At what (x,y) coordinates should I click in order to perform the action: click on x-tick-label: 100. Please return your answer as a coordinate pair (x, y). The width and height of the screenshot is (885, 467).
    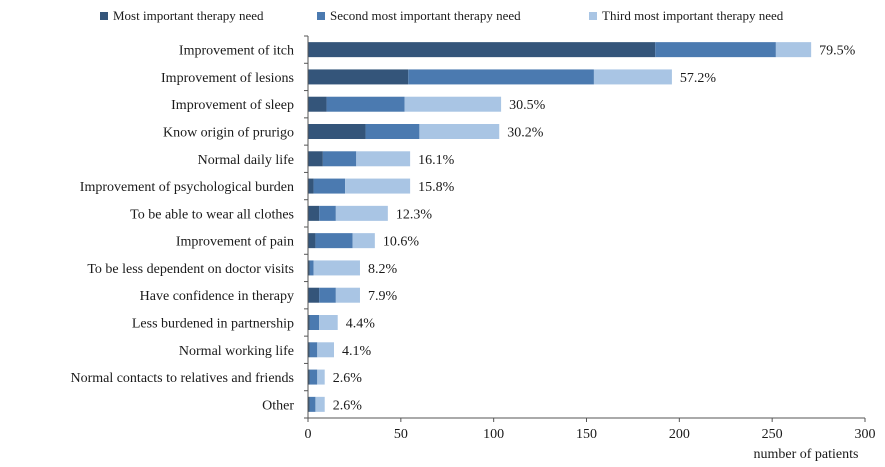
    Looking at the image, I should click on (493, 434).